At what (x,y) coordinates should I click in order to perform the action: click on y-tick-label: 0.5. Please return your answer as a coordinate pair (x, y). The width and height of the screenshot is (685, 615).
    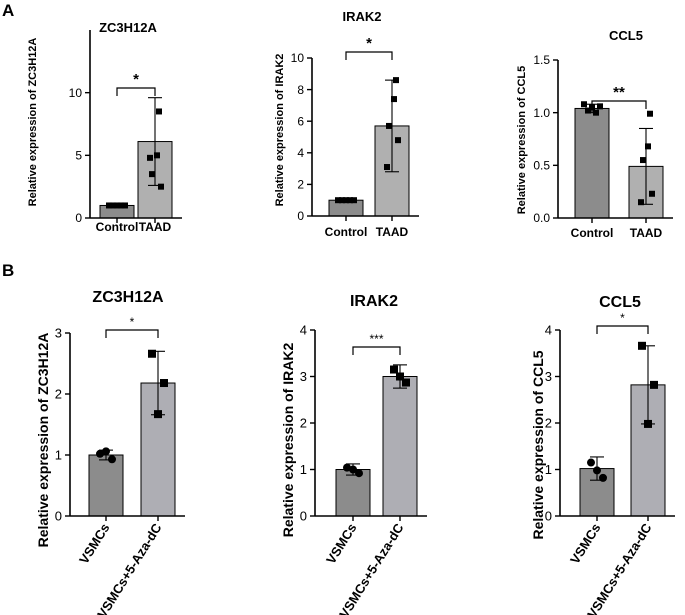
    Looking at the image, I should click on (541, 166).